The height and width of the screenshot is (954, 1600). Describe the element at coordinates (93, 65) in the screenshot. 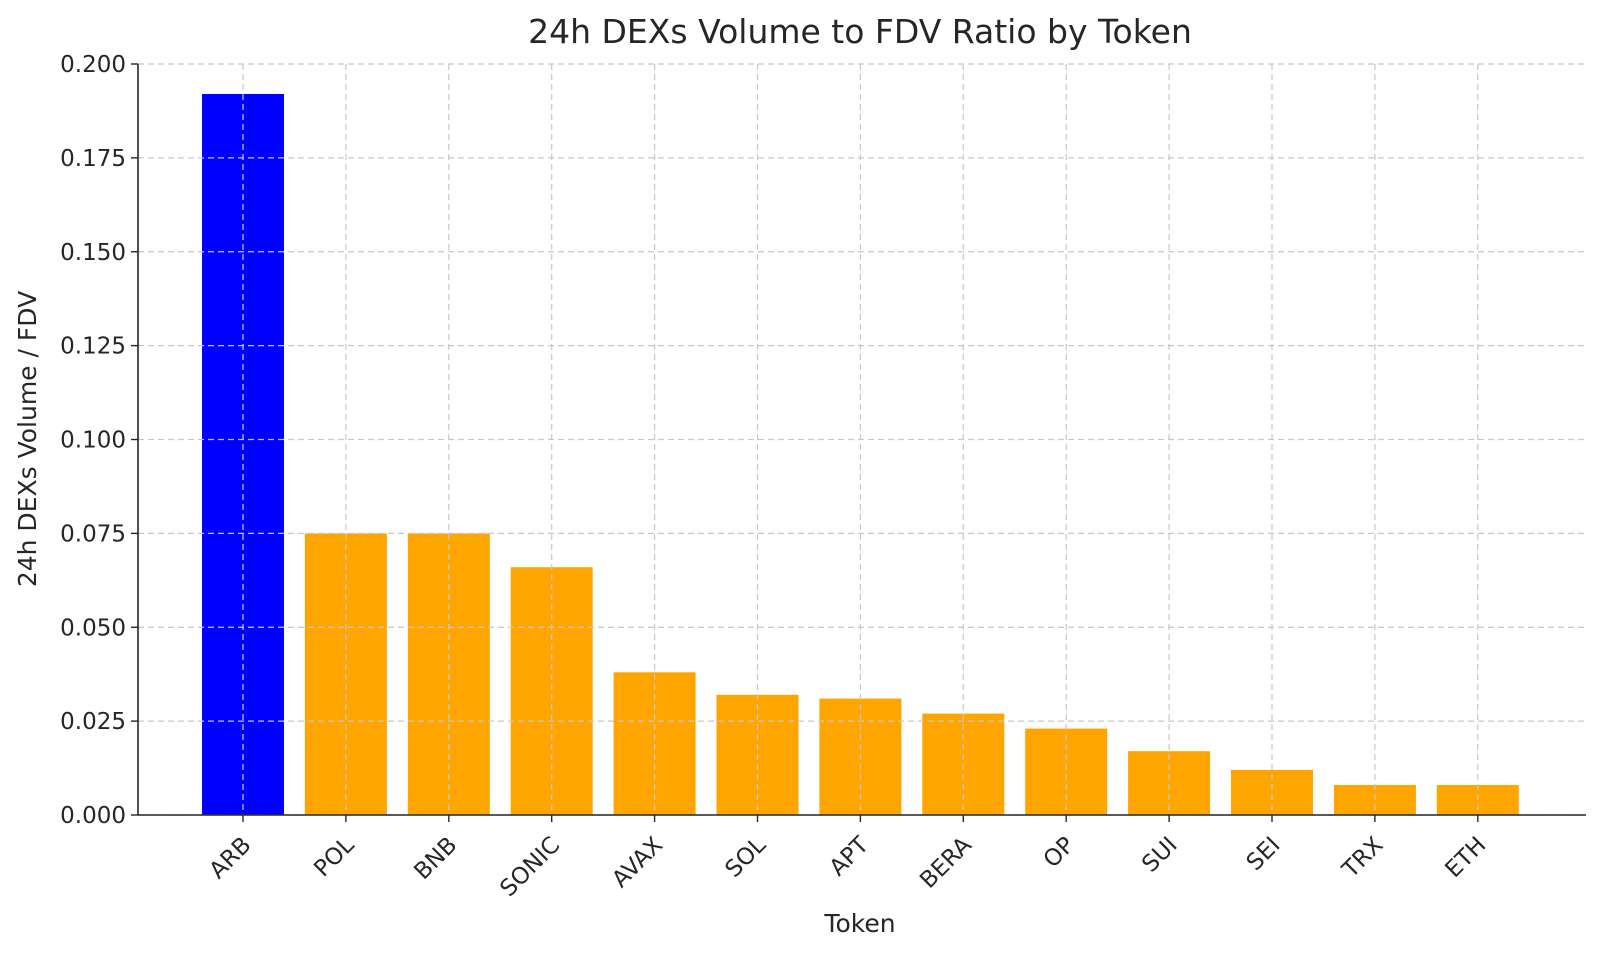

I see `y-tick-label: 0.200` at that location.